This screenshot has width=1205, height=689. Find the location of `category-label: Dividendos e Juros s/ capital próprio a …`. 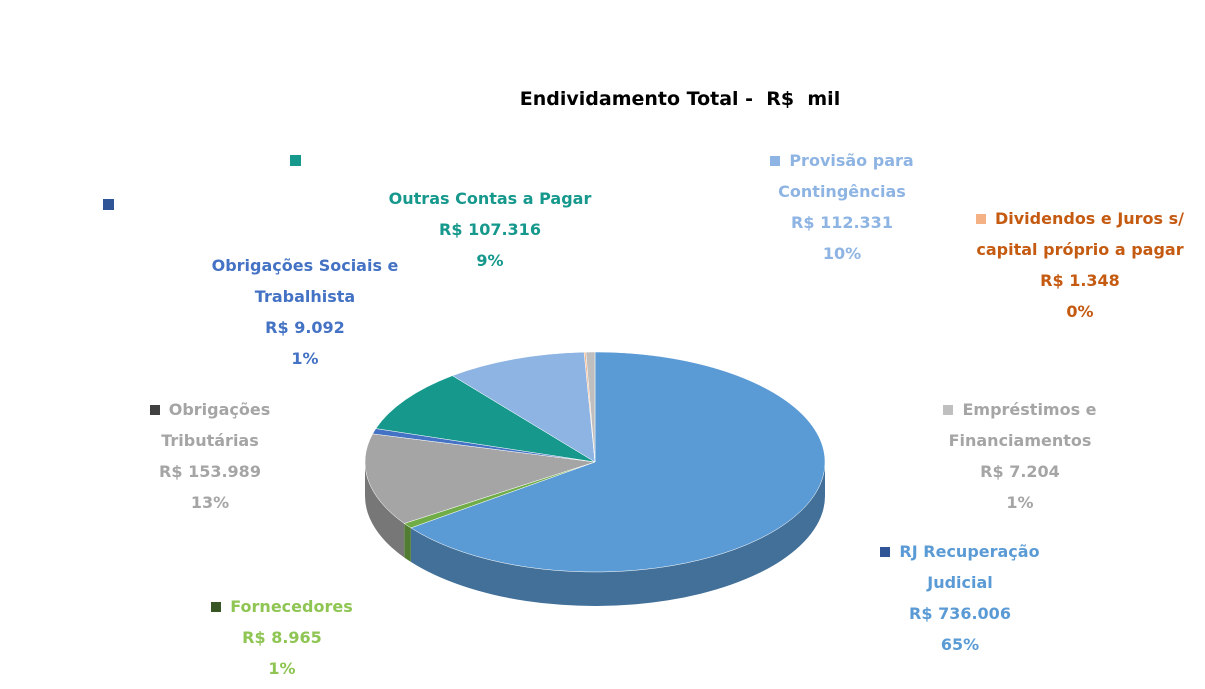

category-label: Dividendos e Juros s/ capital próprio a … is located at coordinates (1080, 234).